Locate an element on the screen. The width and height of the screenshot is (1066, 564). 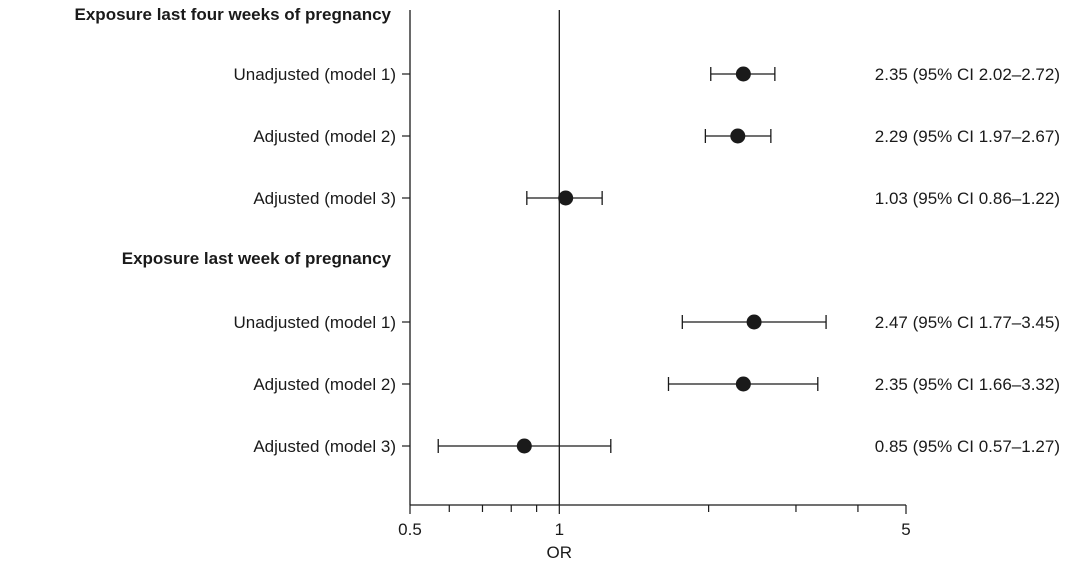
estimate-annotation: 2.29 (95% CI 1.97–2.67) is located at coordinates (967, 136).